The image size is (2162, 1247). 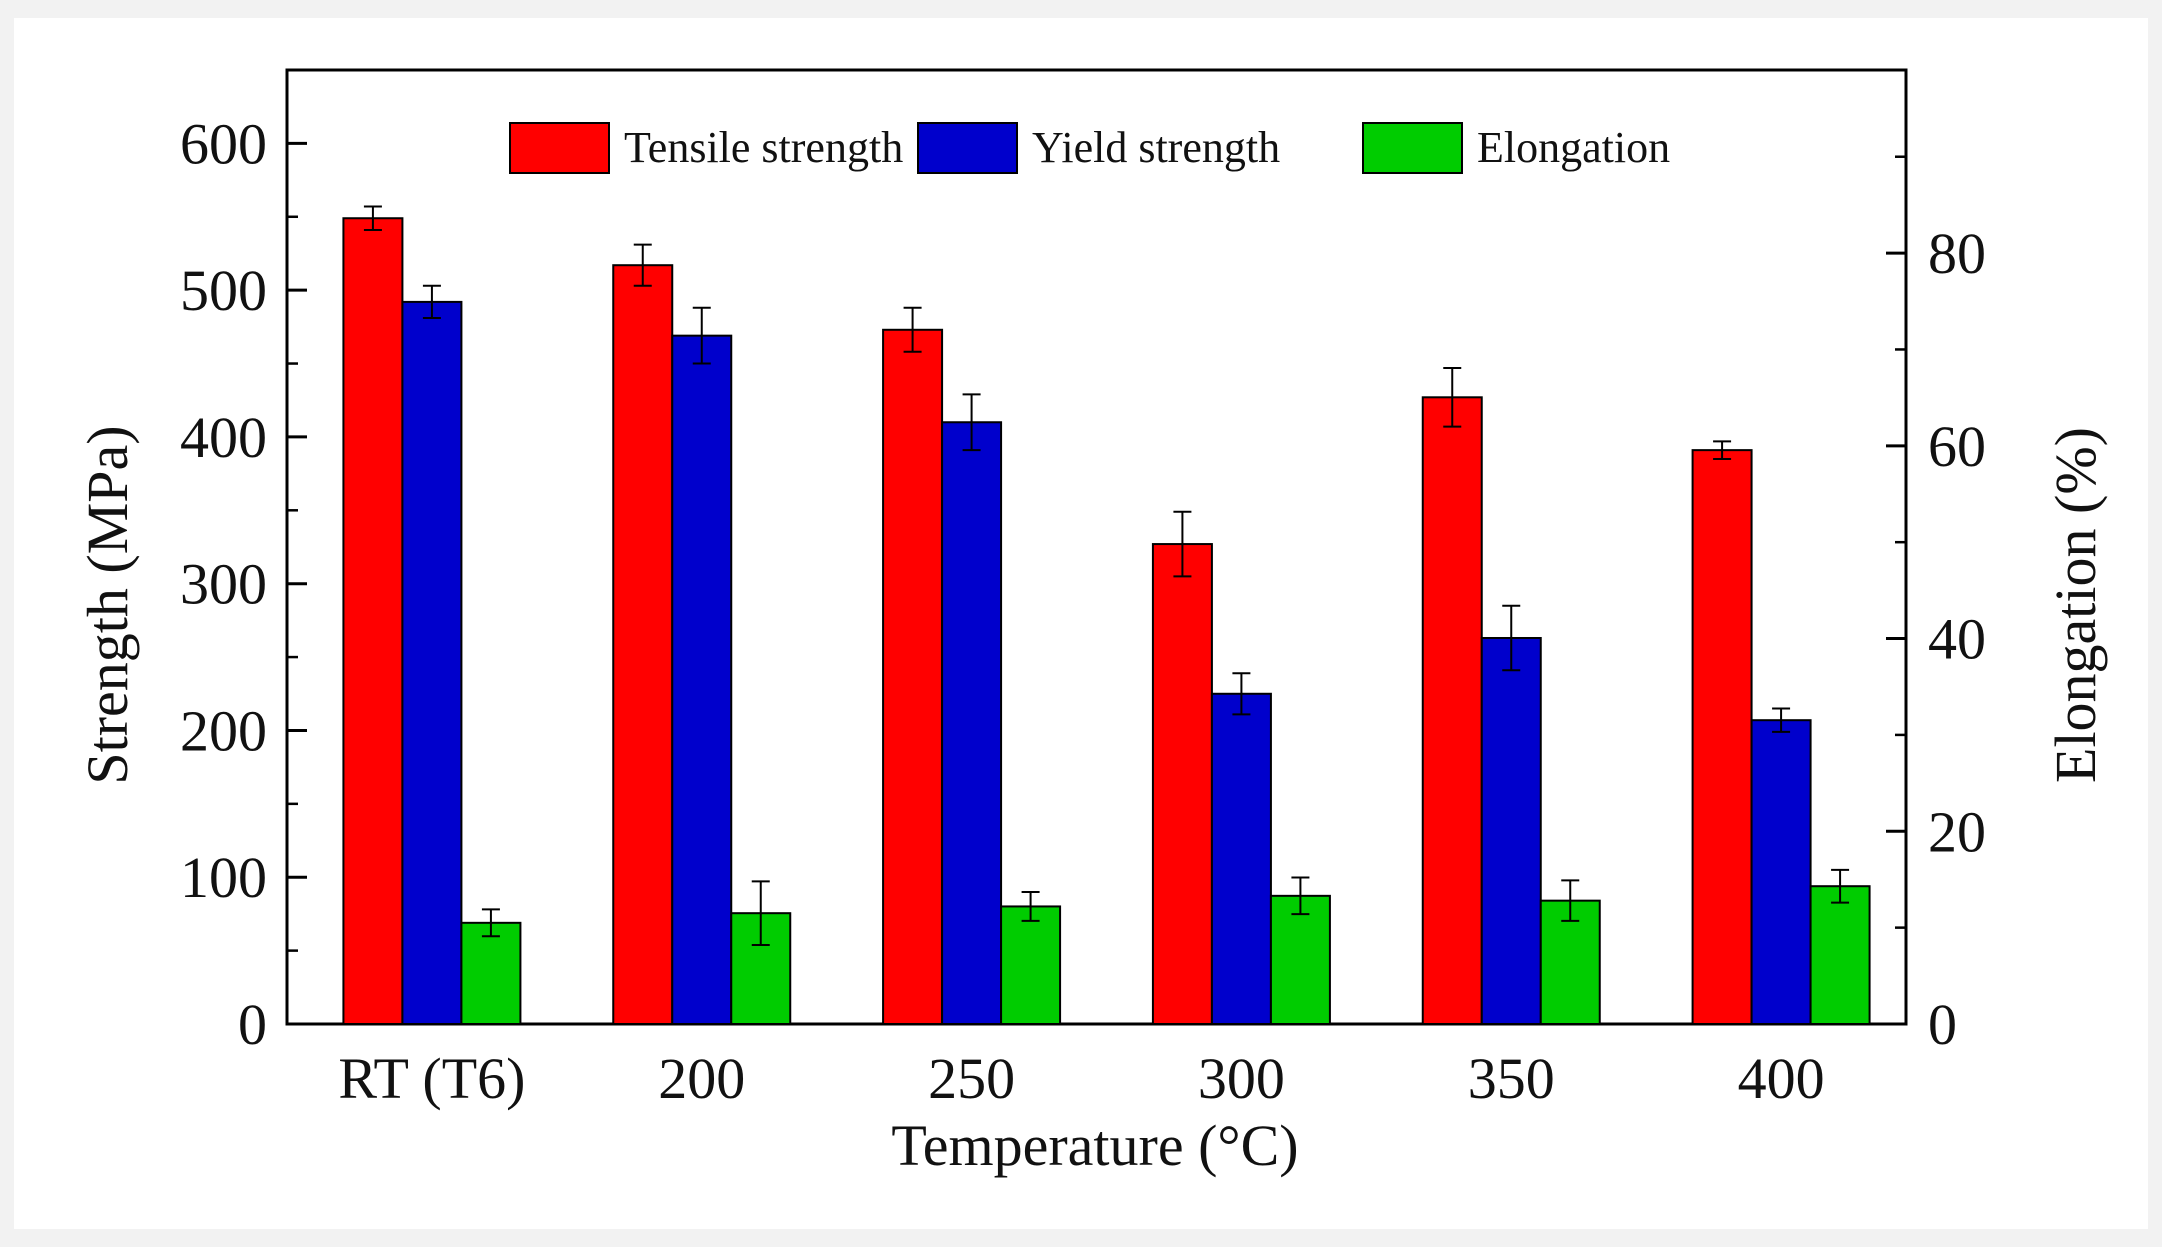 What do you see at coordinates (107, 604) in the screenshot?
I see `y-axis-title: Strength (MPa)` at bounding box center [107, 604].